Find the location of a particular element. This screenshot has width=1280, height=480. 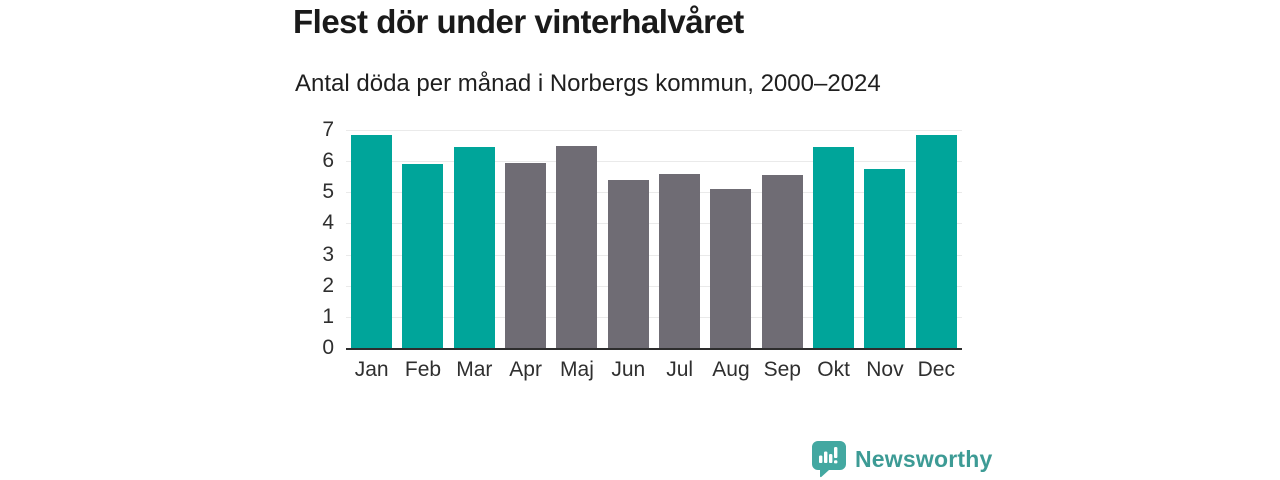

y-tick-label-1: 1 is located at coordinates (328, 316).